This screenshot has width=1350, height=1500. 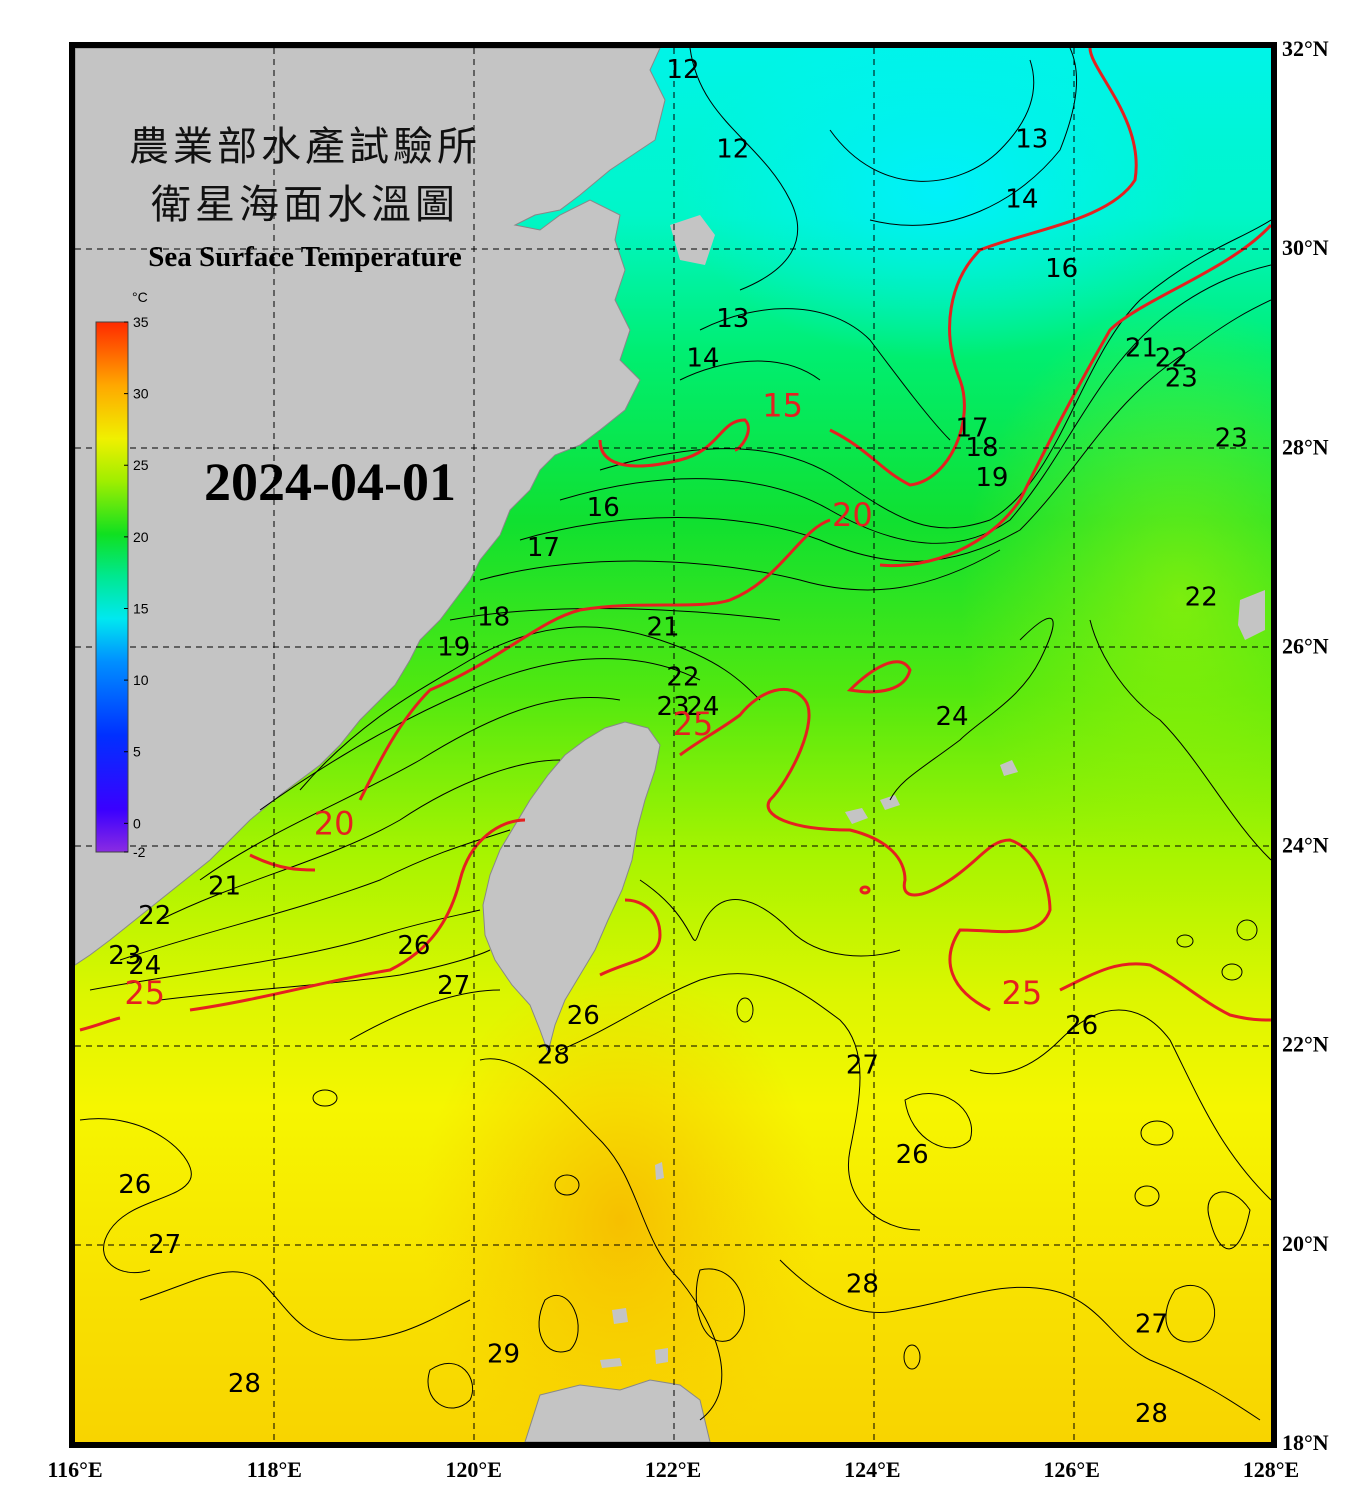 I want to click on colorbar-tick-label: 0, so click(x=137, y=823).